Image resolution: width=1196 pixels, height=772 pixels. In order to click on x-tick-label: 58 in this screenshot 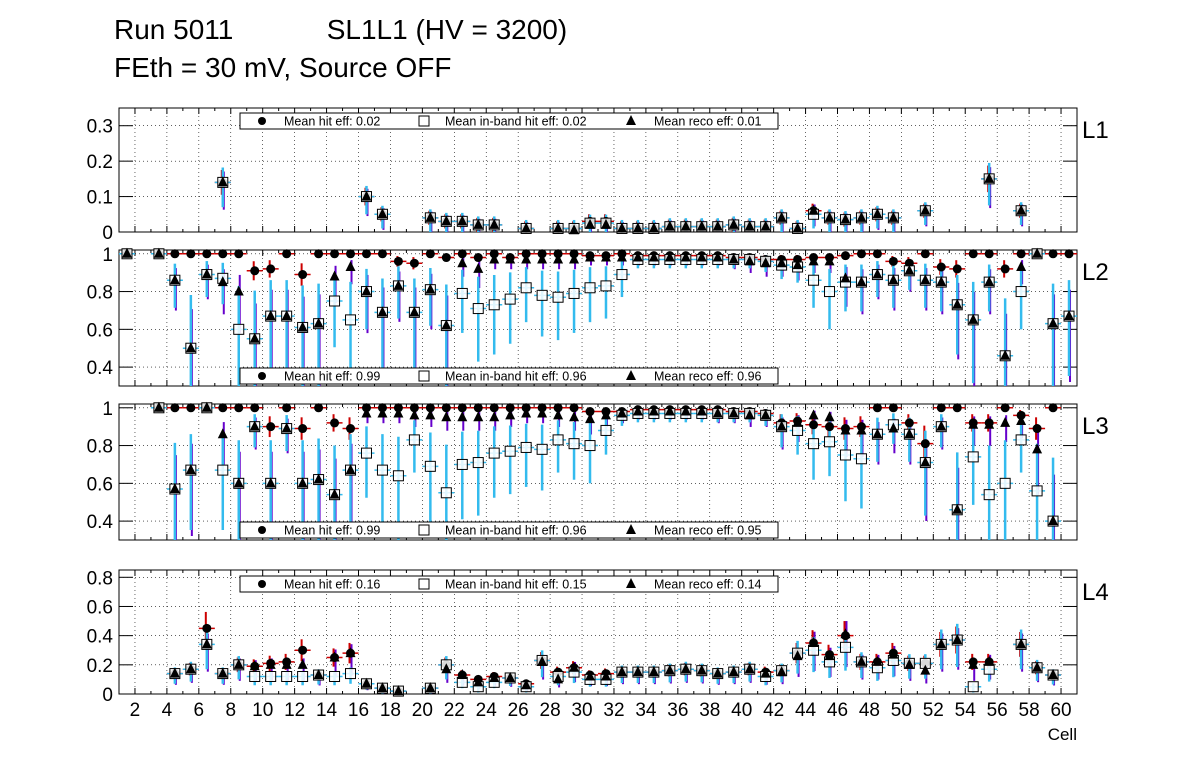, I will do `click(1029, 710)`.